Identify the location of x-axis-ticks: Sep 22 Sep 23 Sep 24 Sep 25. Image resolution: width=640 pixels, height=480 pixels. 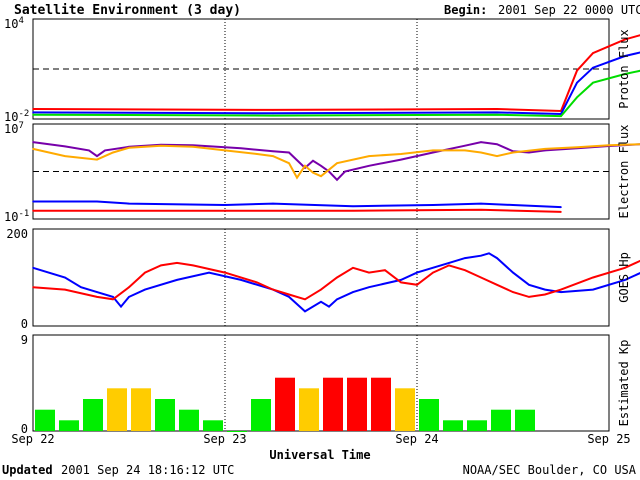
(320, 439).